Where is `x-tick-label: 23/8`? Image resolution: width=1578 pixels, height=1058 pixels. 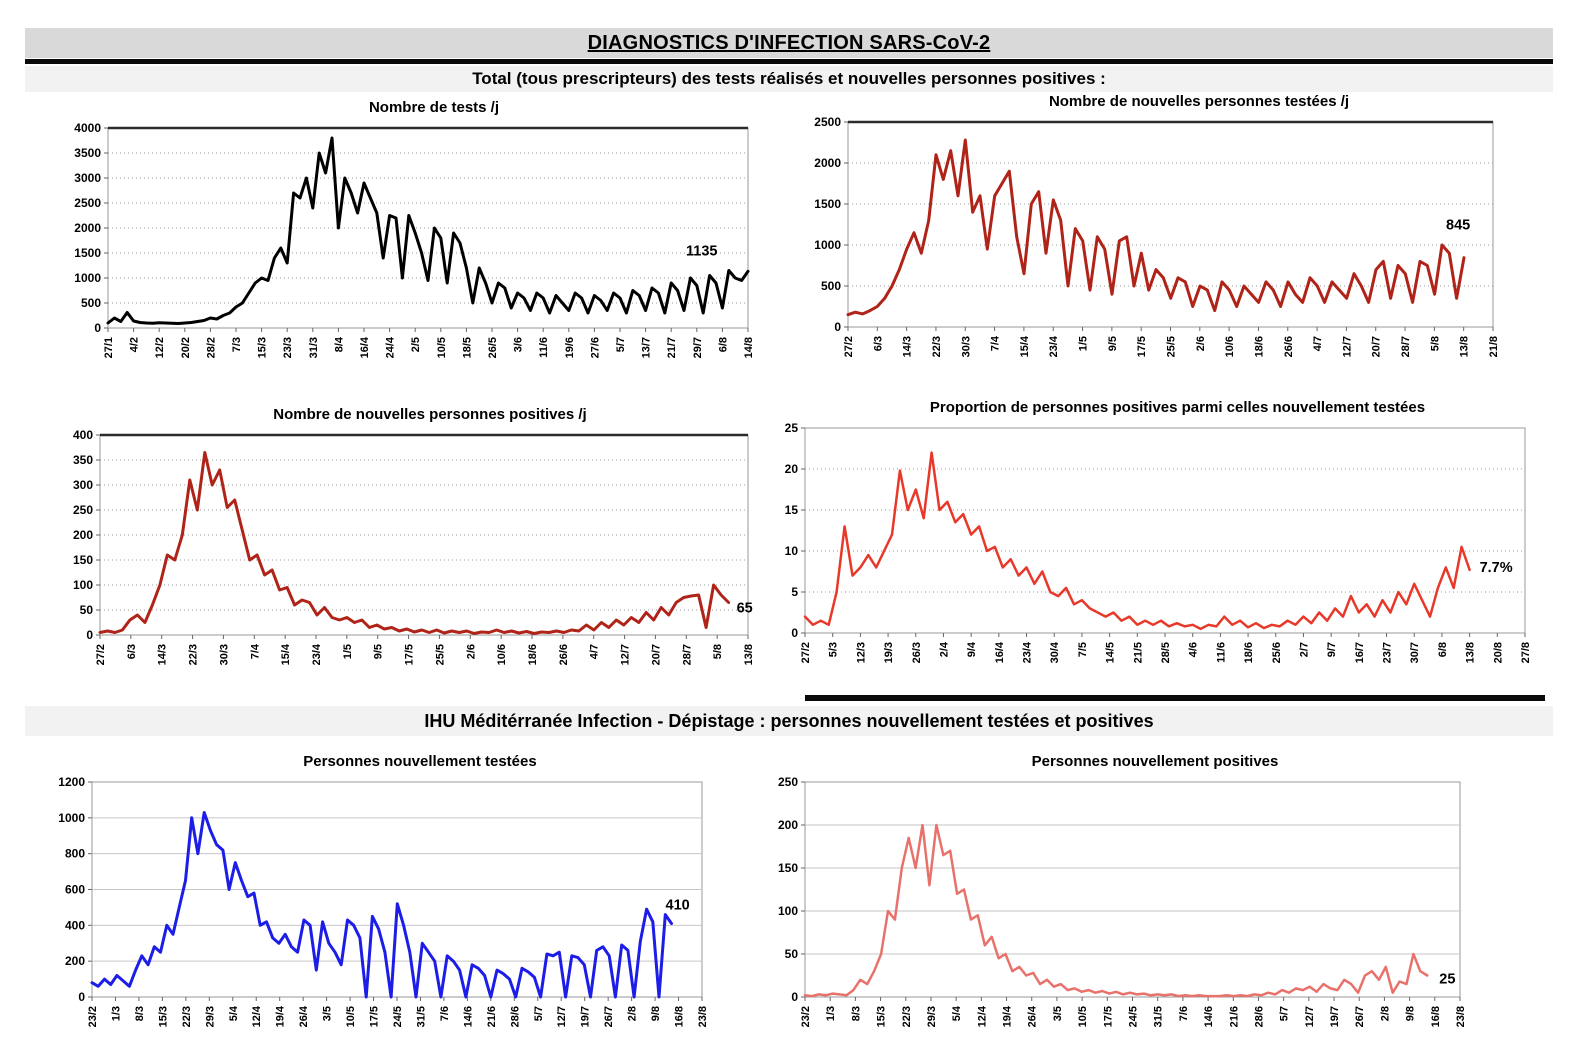 x-tick-label: 23/8 is located at coordinates (1461, 1016).